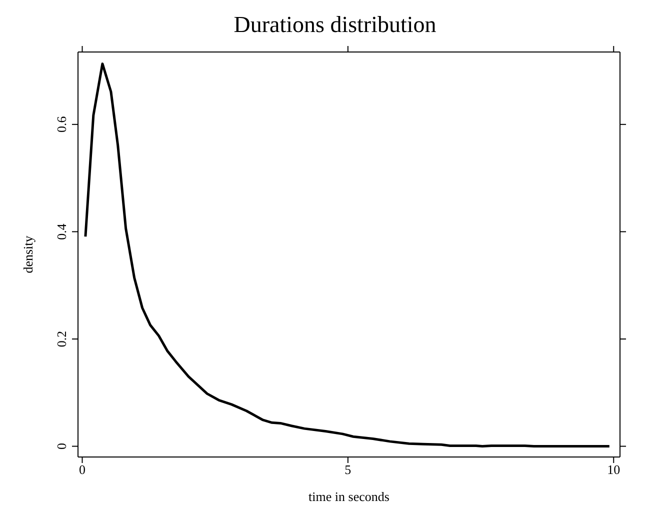  What do you see at coordinates (613, 470) in the screenshot?
I see `x-tick-label: 10` at bounding box center [613, 470].